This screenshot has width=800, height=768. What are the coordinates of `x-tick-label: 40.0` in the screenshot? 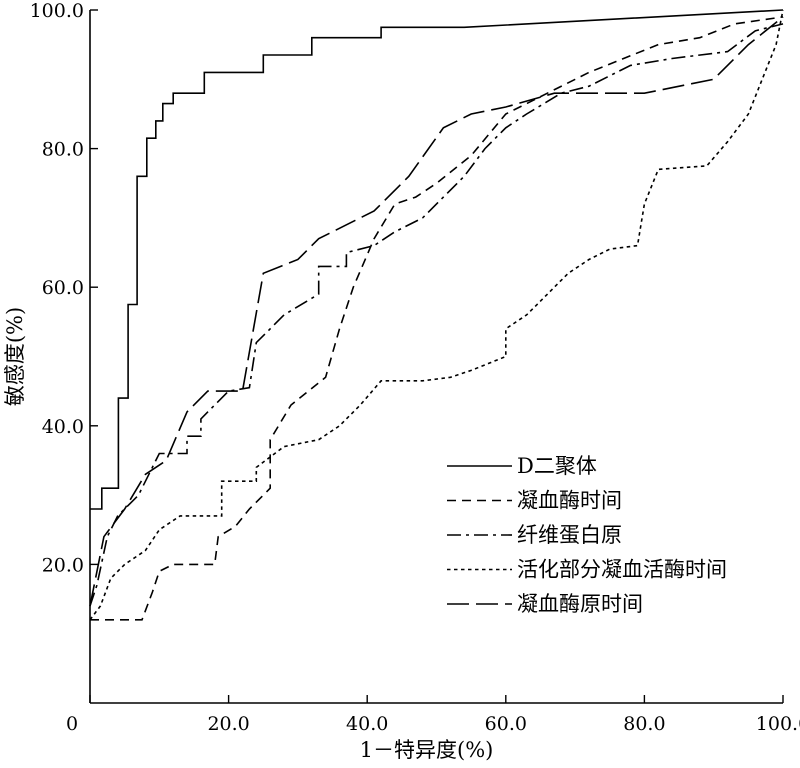 It's located at (367, 724).